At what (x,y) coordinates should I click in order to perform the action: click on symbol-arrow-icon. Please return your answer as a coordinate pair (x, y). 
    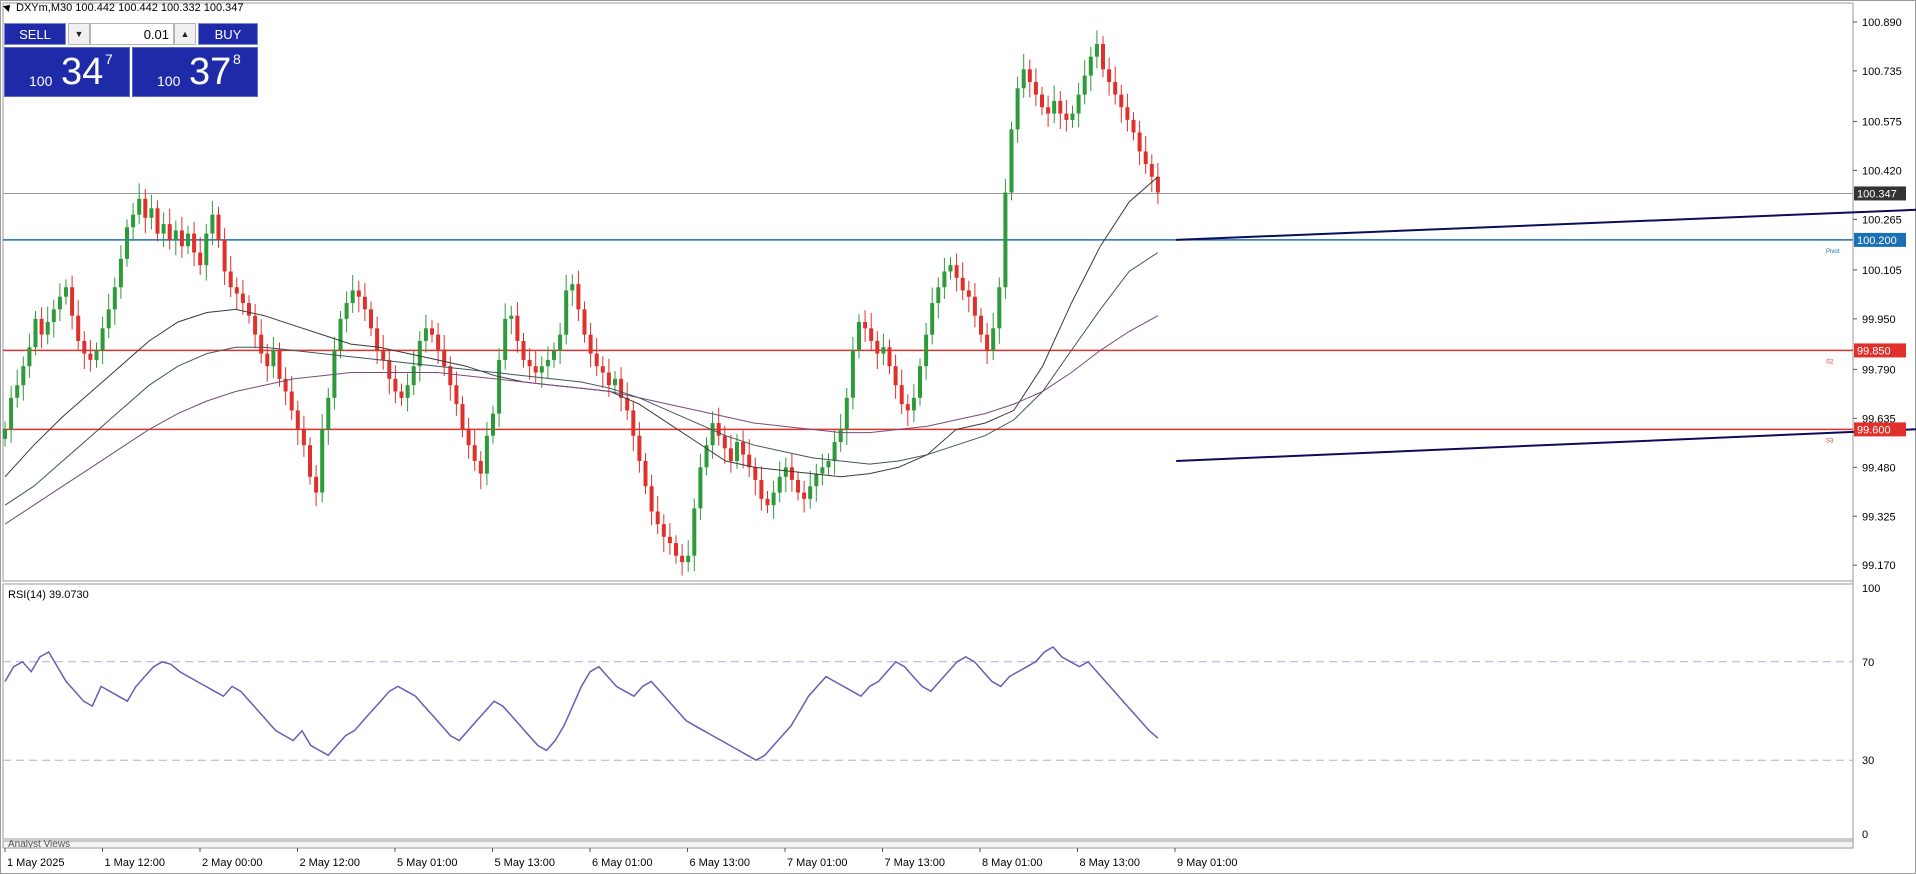
    Looking at the image, I should click on (8, 7).